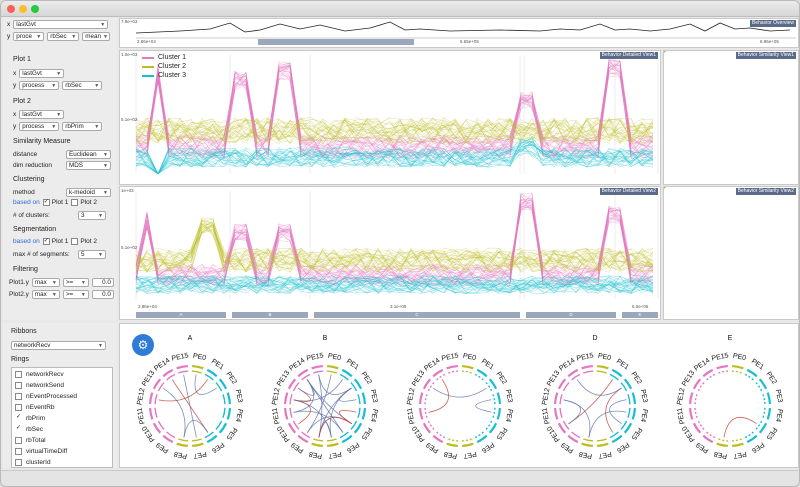 The width and height of the screenshot is (800, 487). What do you see at coordinates (35, 9) in the screenshot?
I see `zoom-button` at bounding box center [35, 9].